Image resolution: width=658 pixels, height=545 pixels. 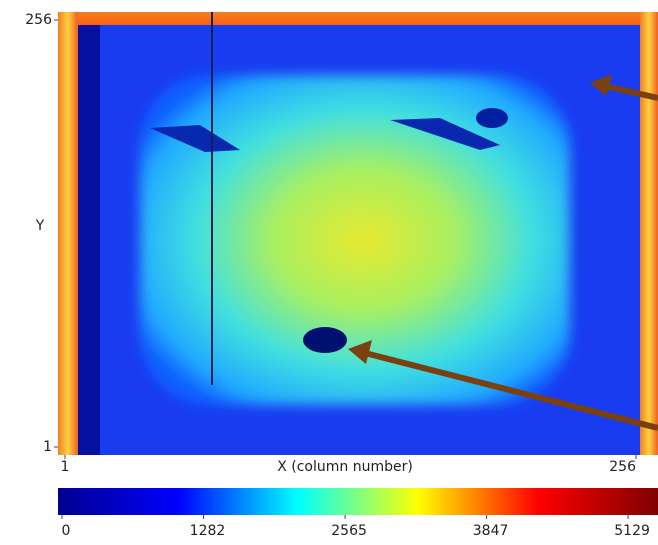 What do you see at coordinates (345, 467) in the screenshot?
I see `x-axis-label: X (column number)` at bounding box center [345, 467].